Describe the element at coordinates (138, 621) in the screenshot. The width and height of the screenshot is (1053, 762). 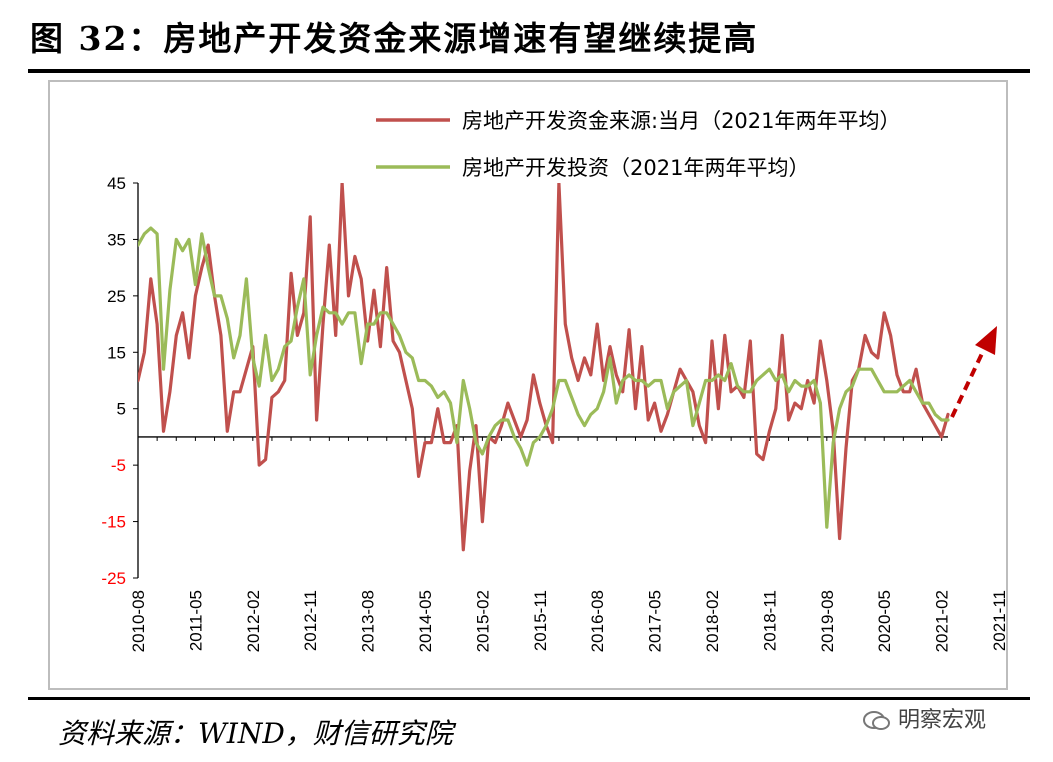
I see `x-tick-label: 2010-08` at that location.